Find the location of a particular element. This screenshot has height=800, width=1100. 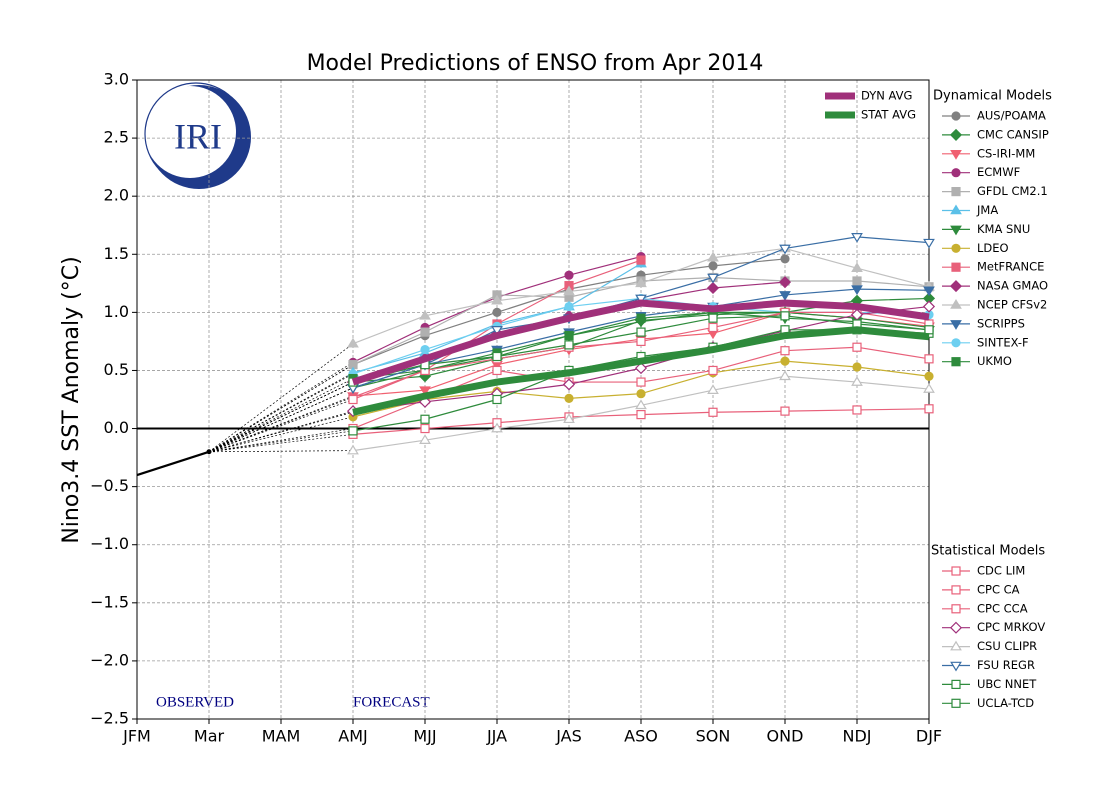

legend-label: SCRIPPS is located at coordinates (1001, 323).